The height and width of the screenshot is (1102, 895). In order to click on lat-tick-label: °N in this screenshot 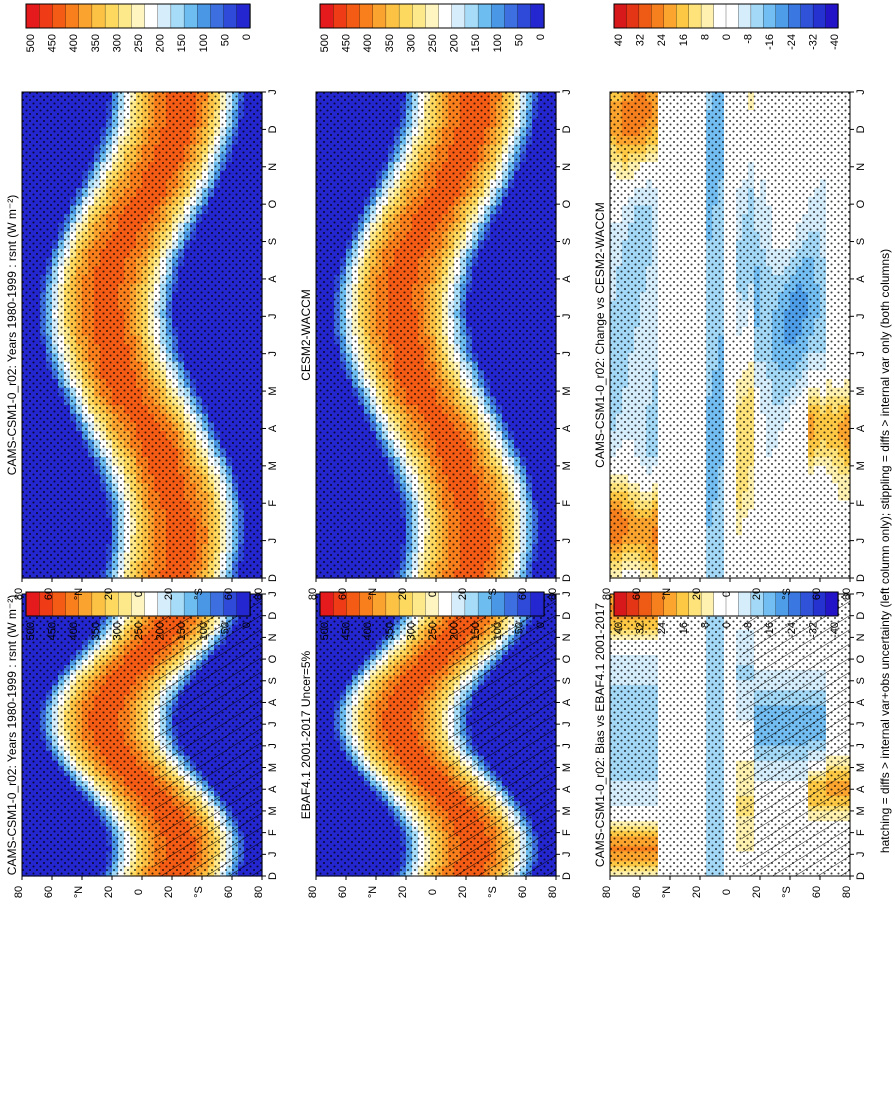, I will do `click(79, 594)`.